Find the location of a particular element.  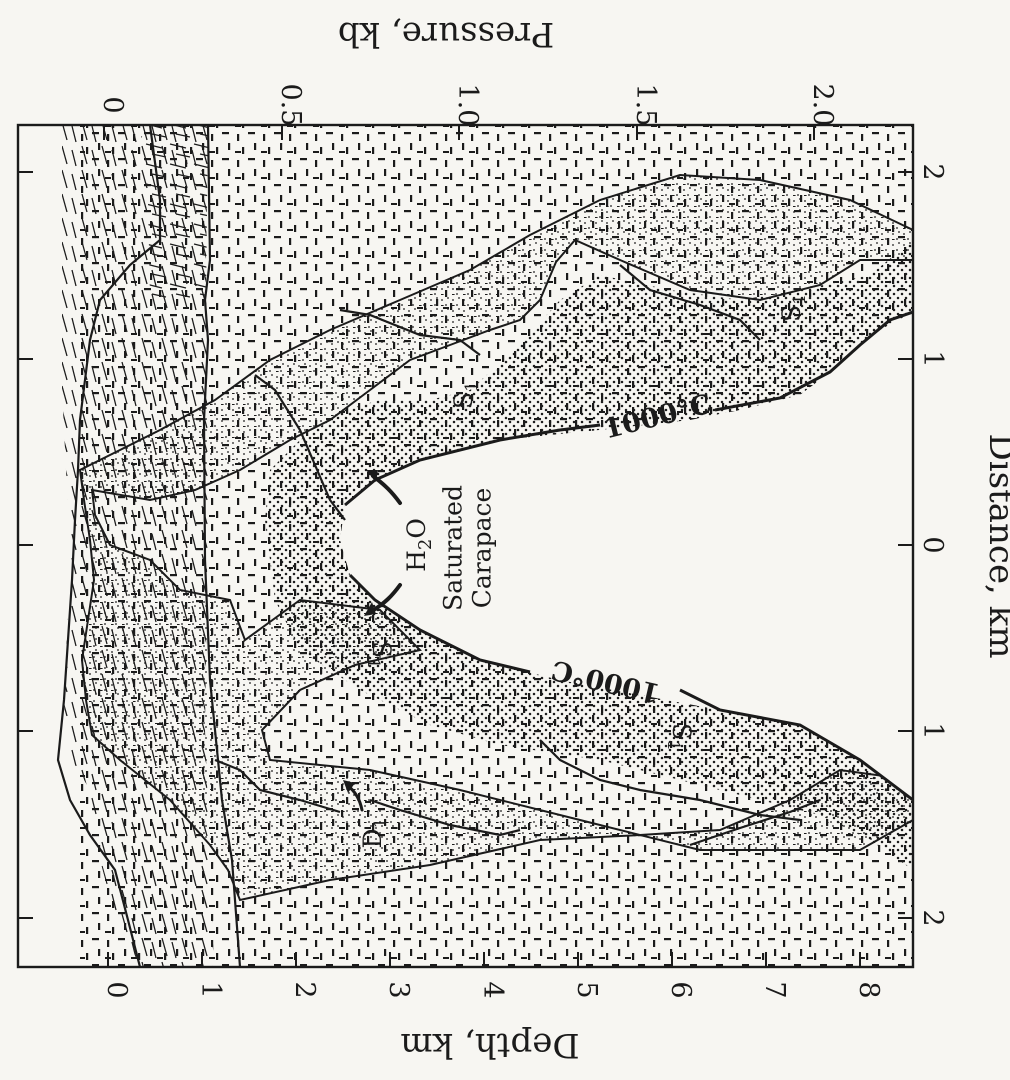

depth-axis-title: Depth, km is located at coordinates (489, 1045).